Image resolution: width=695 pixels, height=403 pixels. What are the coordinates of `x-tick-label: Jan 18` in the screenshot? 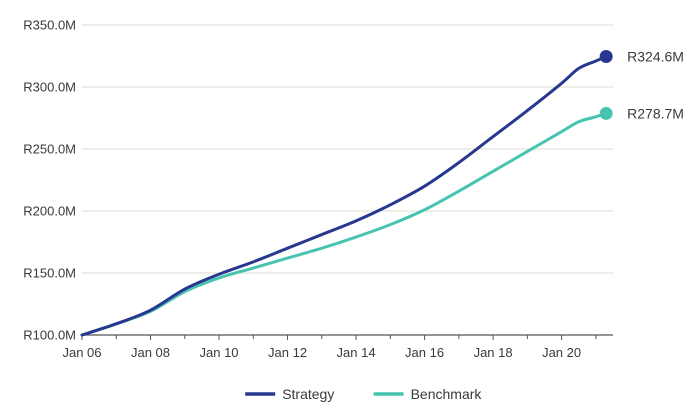 It's located at (493, 352).